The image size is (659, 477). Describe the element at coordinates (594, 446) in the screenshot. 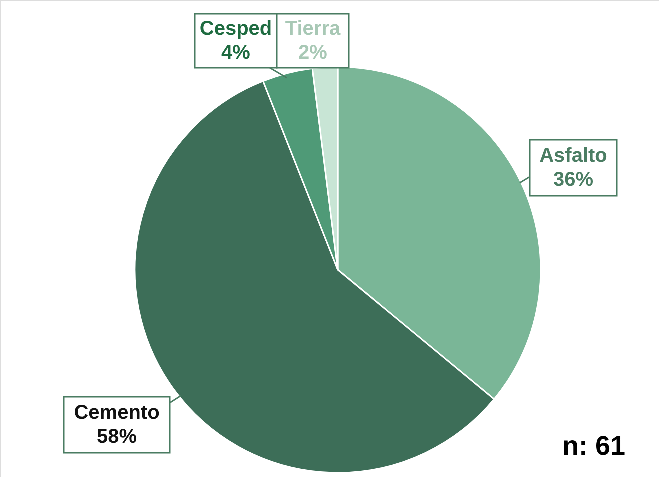

I see `text: n: 61` at that location.